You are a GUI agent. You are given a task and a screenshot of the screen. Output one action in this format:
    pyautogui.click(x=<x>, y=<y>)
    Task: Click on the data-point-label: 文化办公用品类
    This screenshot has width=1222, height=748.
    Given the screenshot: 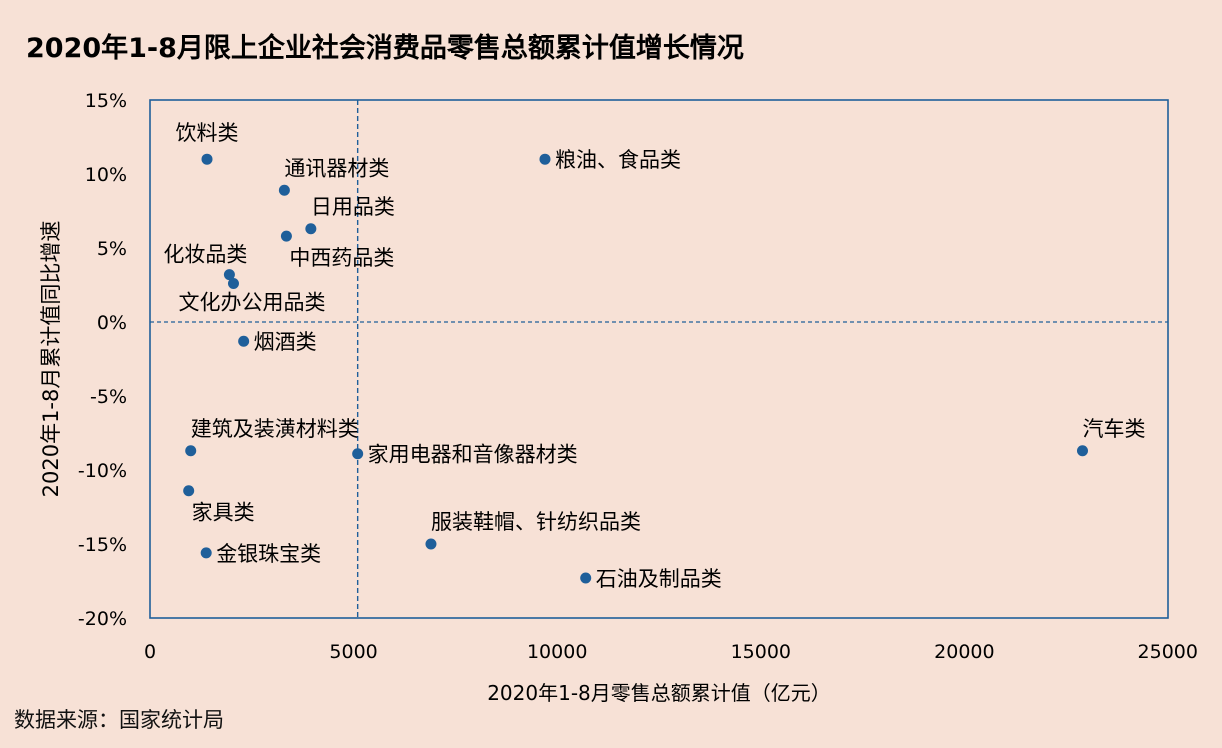 What is the action you would take?
    pyautogui.click(x=251, y=303)
    